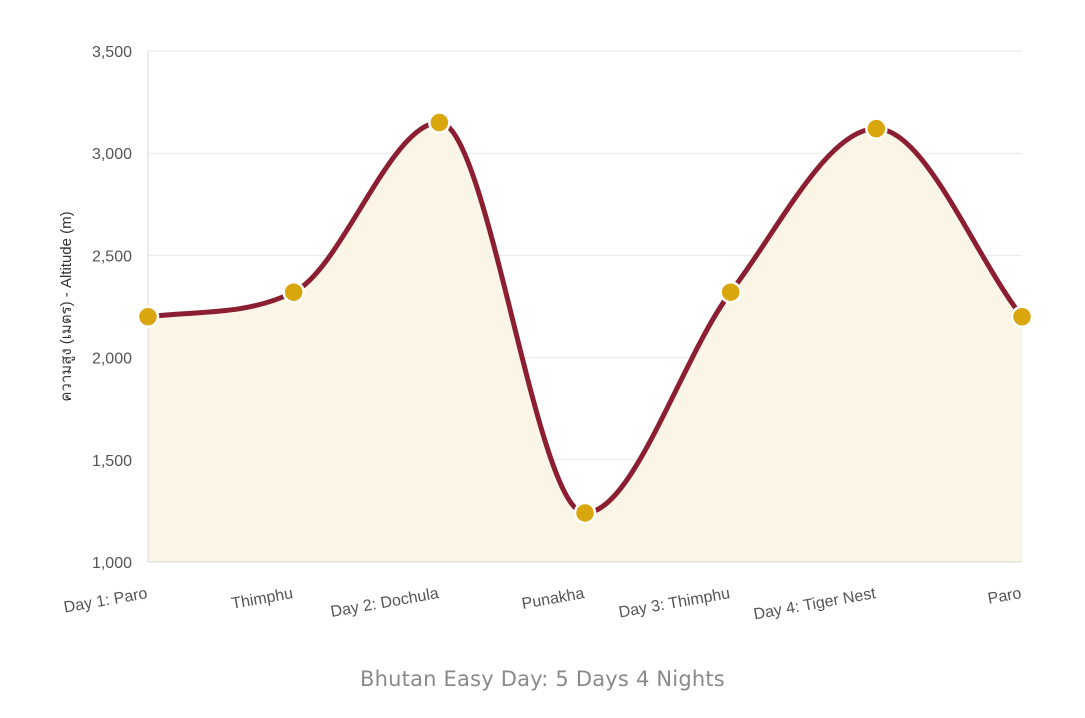  I want to click on y-axis-title: ความสูง (เมตร) - Altitude (m), so click(66, 306).